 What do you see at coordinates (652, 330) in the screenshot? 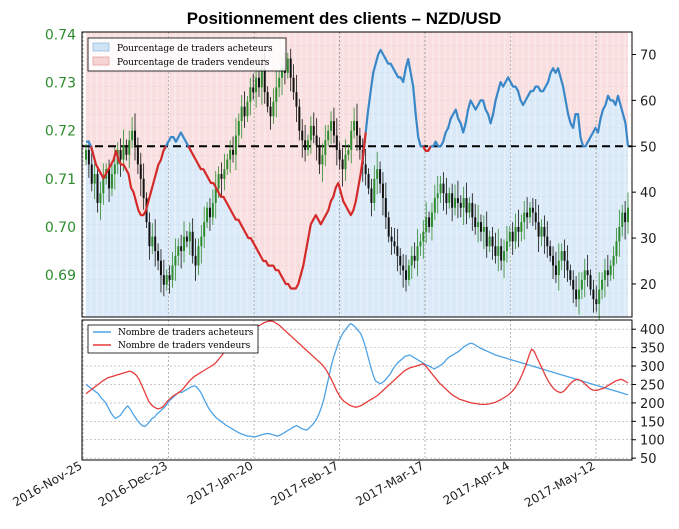
I see `bottom-tick-label: 400` at bounding box center [652, 330].